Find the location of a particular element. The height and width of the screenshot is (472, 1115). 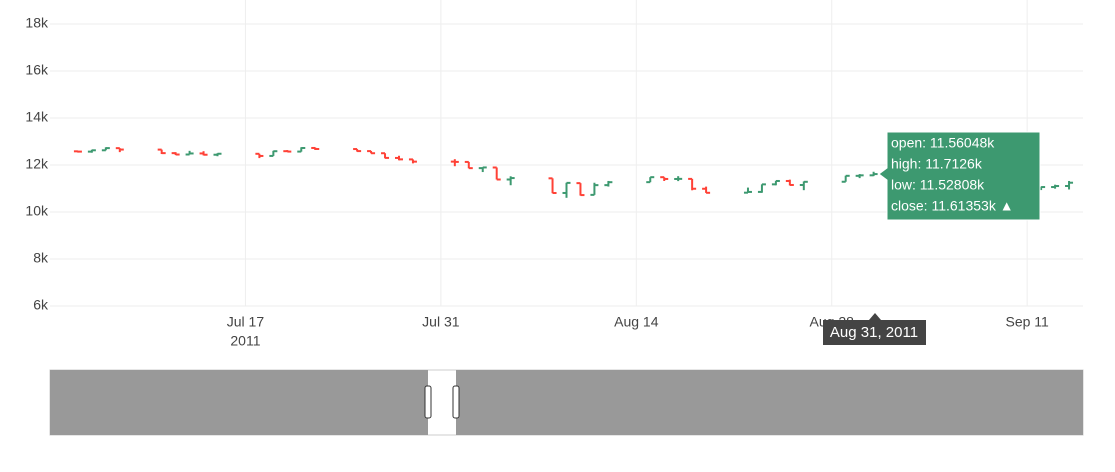

tooltip-line: low: 11.52808k is located at coordinates (938, 185).